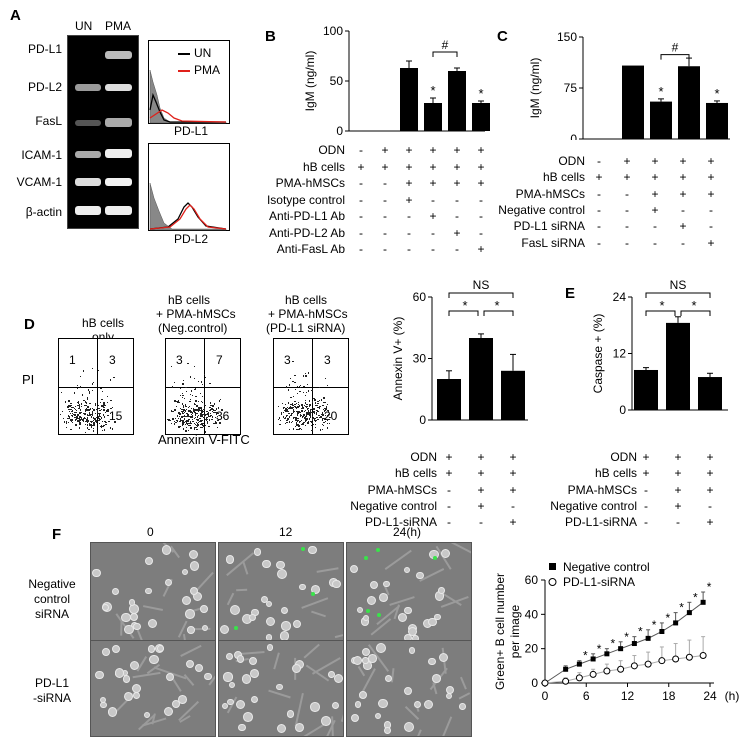 This screenshot has height=737, width=756. I want to click on row-label: PD-L1, so click(51, 683).